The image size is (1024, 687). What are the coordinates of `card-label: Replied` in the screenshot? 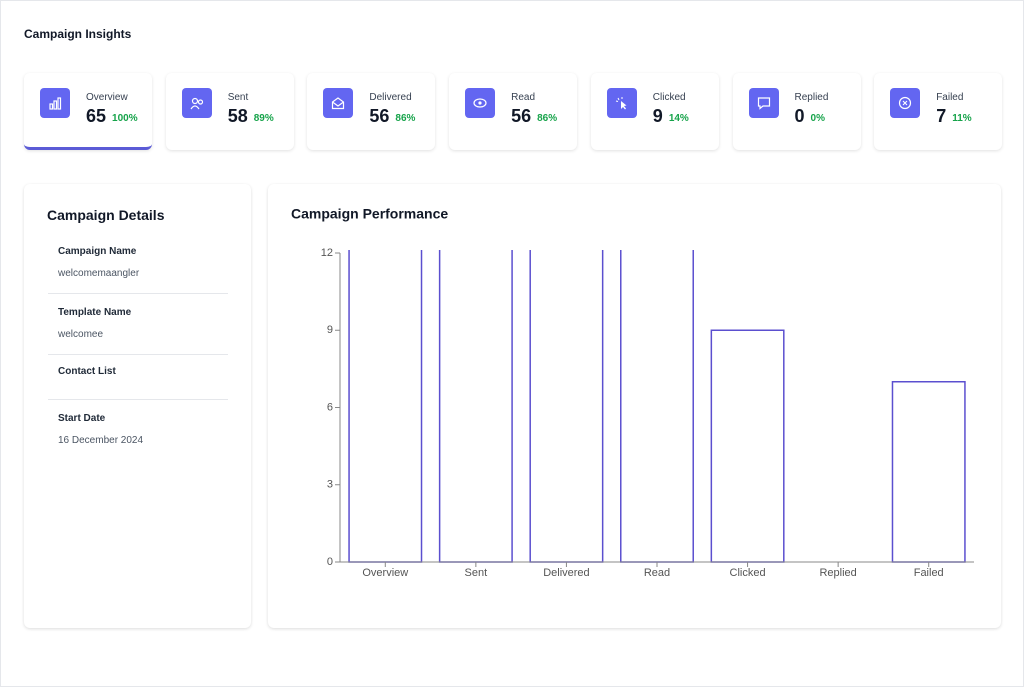 It's located at (811, 97).